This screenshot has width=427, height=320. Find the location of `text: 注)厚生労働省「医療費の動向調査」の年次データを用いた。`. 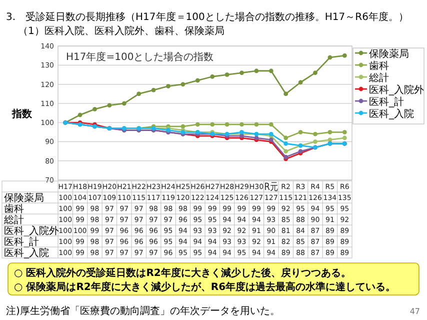

text: 注)厚生労働省「医療費の動向調査」の年次データを用いた。 is located at coordinates (143, 311).